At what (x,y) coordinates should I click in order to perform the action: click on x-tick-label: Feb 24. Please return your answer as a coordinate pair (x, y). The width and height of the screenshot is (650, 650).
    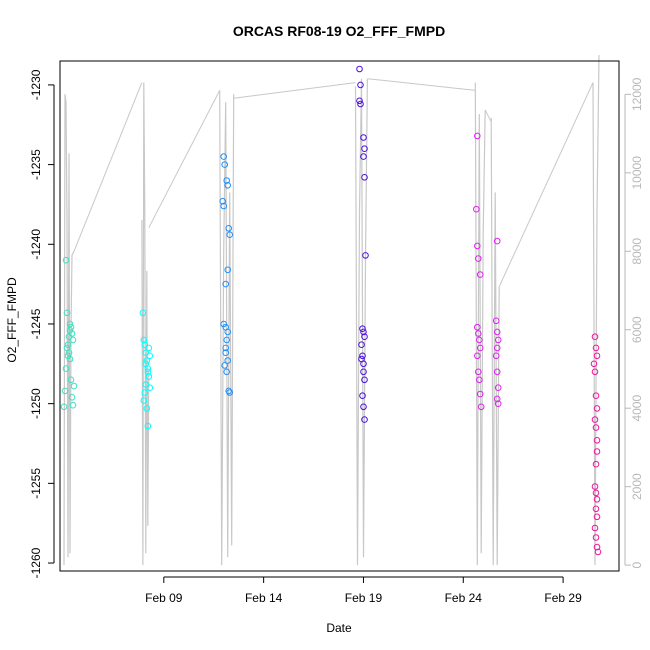
    Looking at the image, I should click on (464, 598).